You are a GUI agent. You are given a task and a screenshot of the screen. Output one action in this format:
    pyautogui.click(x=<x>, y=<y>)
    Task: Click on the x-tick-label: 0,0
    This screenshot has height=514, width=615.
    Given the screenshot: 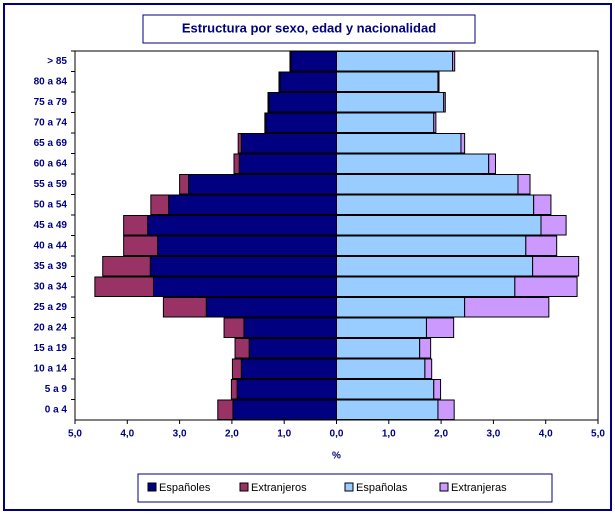 What is the action you would take?
    pyautogui.click(x=337, y=434)
    